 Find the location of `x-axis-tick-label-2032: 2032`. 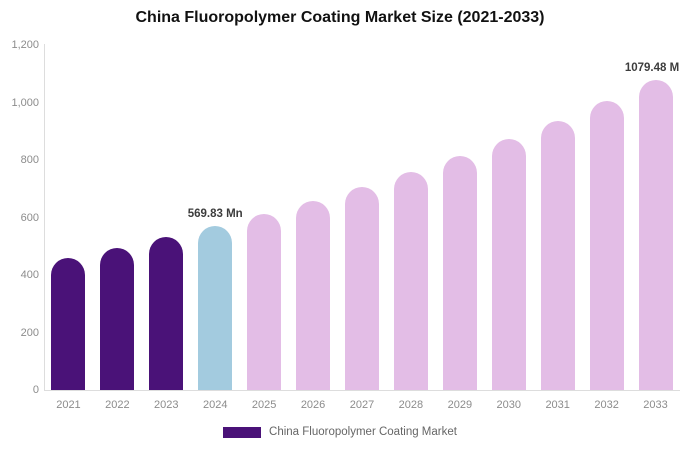

x-axis-tick-label-2032: 2032 is located at coordinates (606, 405).